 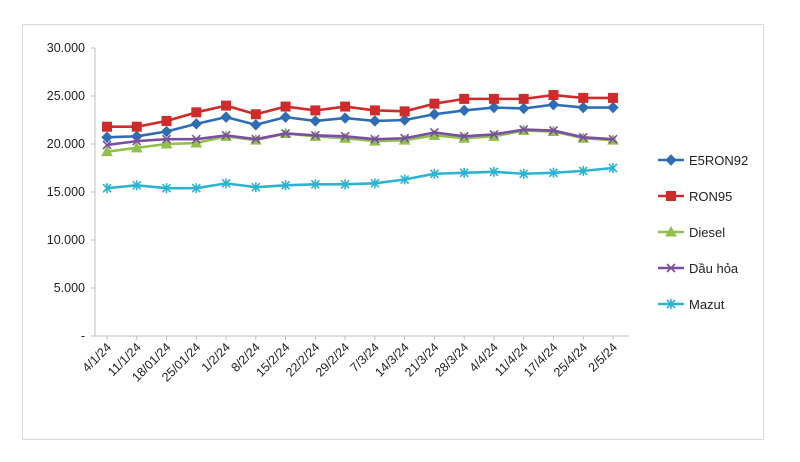 I want to click on series-e5ron92, so click(x=360, y=120).